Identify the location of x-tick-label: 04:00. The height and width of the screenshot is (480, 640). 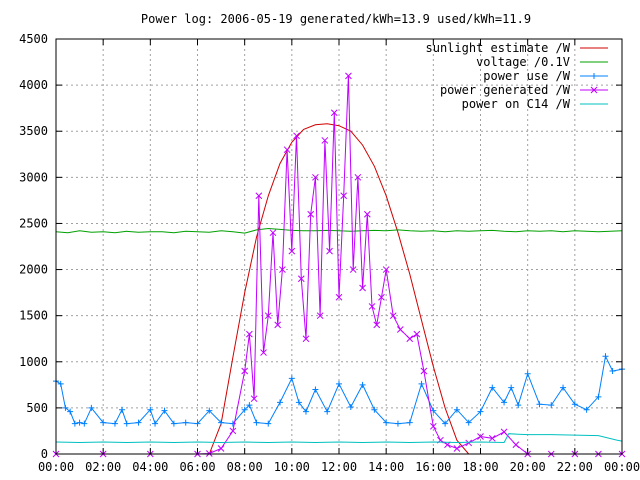
(150, 467).